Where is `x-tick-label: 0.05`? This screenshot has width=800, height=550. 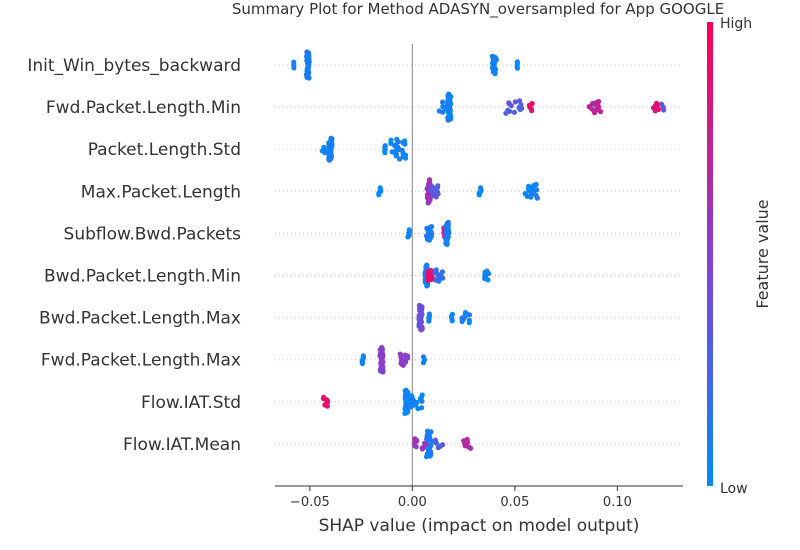 x-tick-label: 0.05 is located at coordinates (514, 502).